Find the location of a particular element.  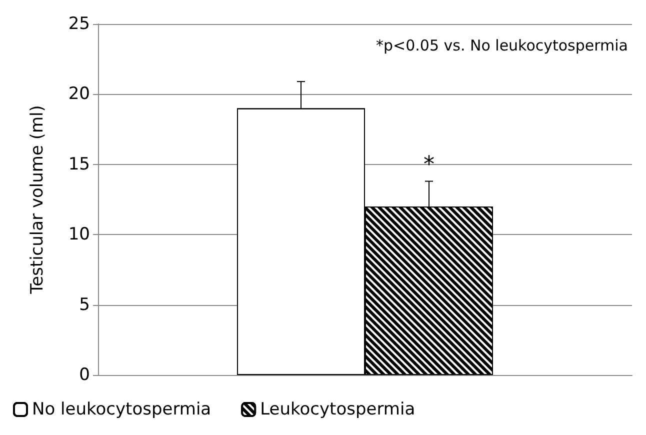

annotation: * is located at coordinates (429, 165).